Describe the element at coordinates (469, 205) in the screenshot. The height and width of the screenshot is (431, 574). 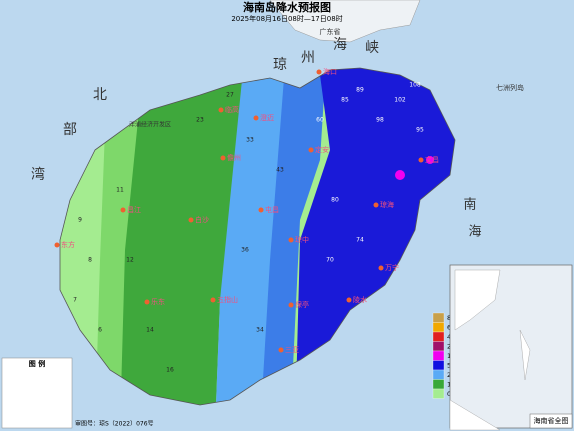
I see `sea-label: 南` at that location.